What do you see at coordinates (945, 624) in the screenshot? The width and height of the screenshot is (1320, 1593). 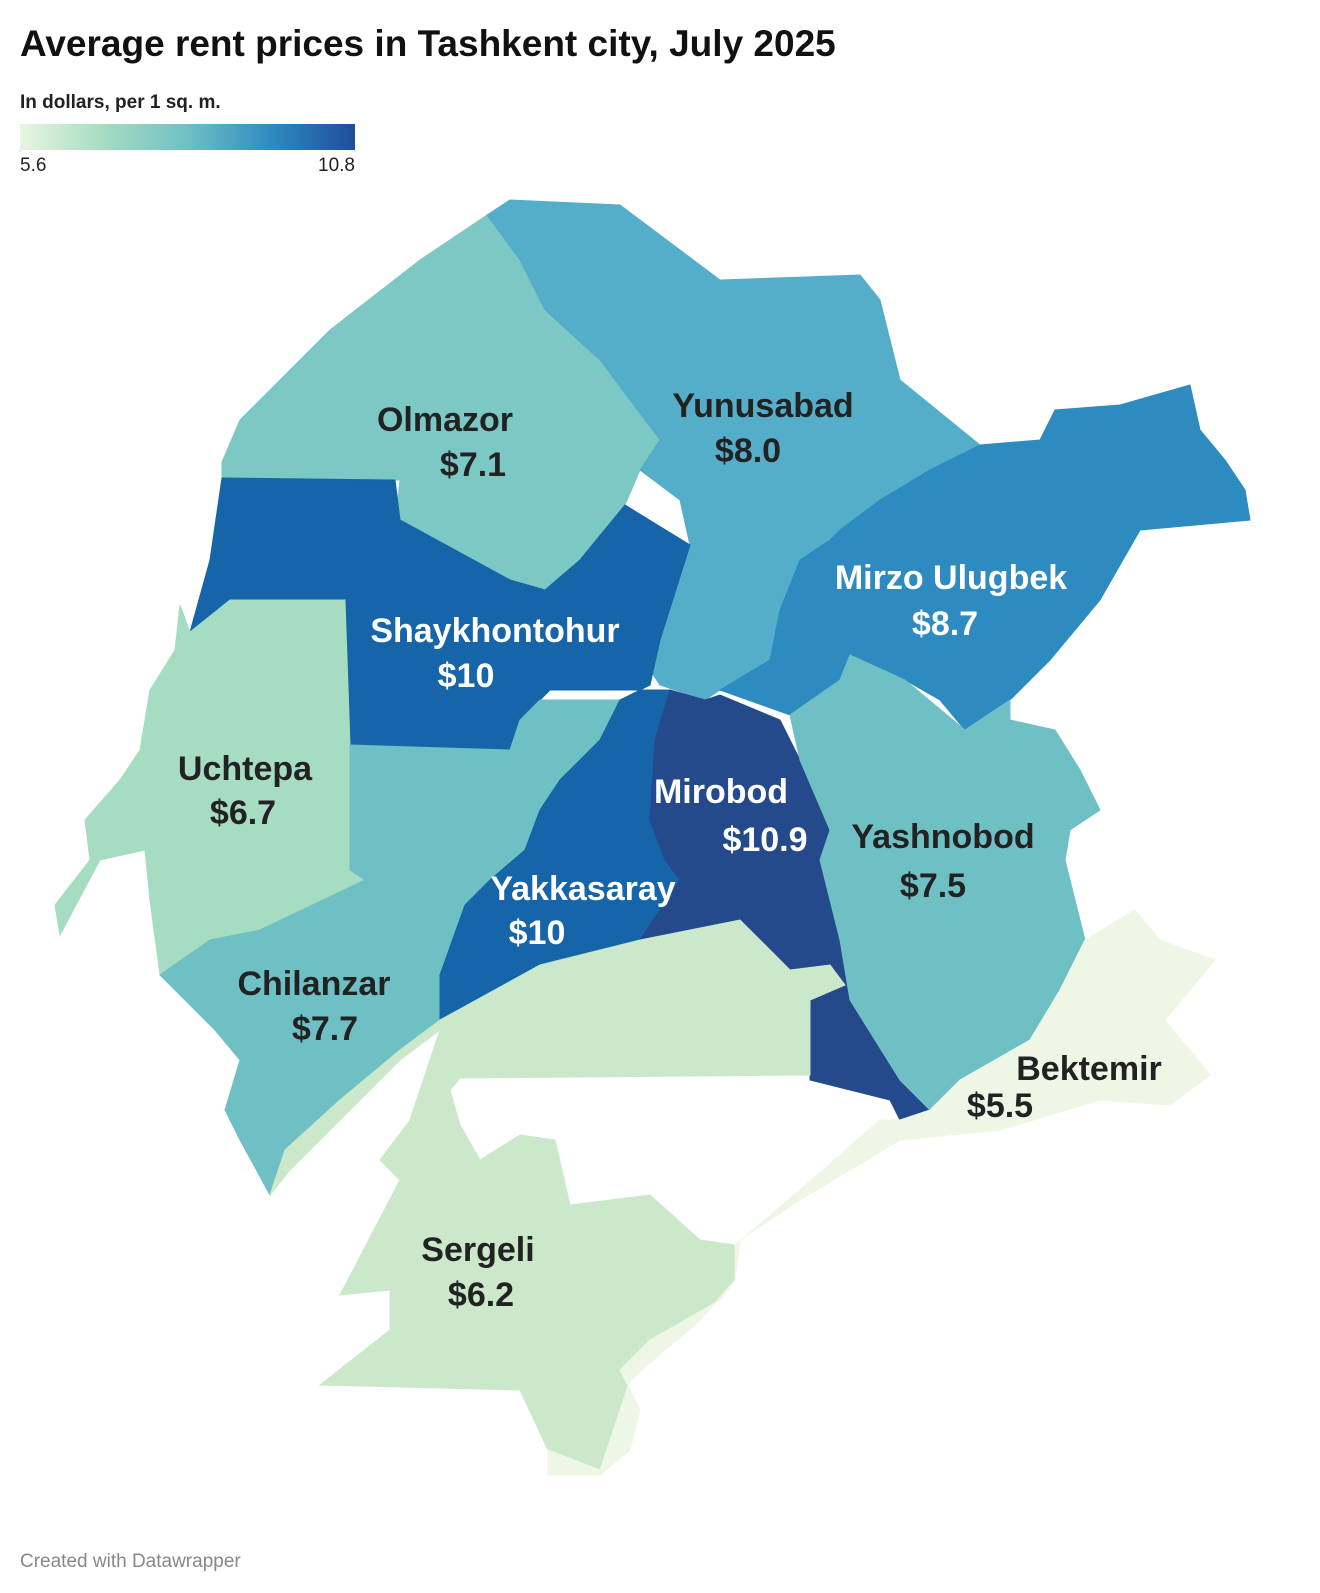 I see `district-value: $8.7` at bounding box center [945, 624].